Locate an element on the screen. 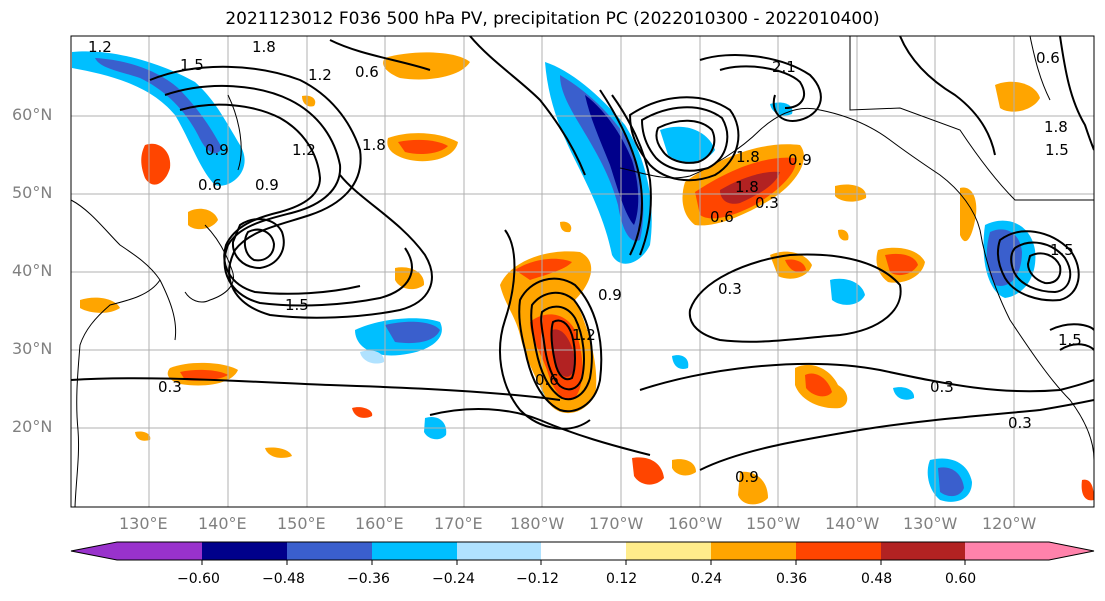  colorbar-tick-label: −0.36 is located at coordinates (368, 579).